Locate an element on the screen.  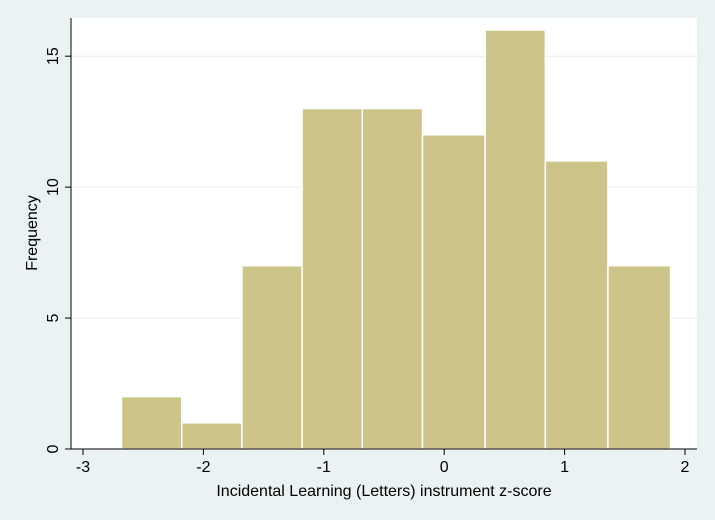
y-tick-label: 0 is located at coordinates (53, 448).